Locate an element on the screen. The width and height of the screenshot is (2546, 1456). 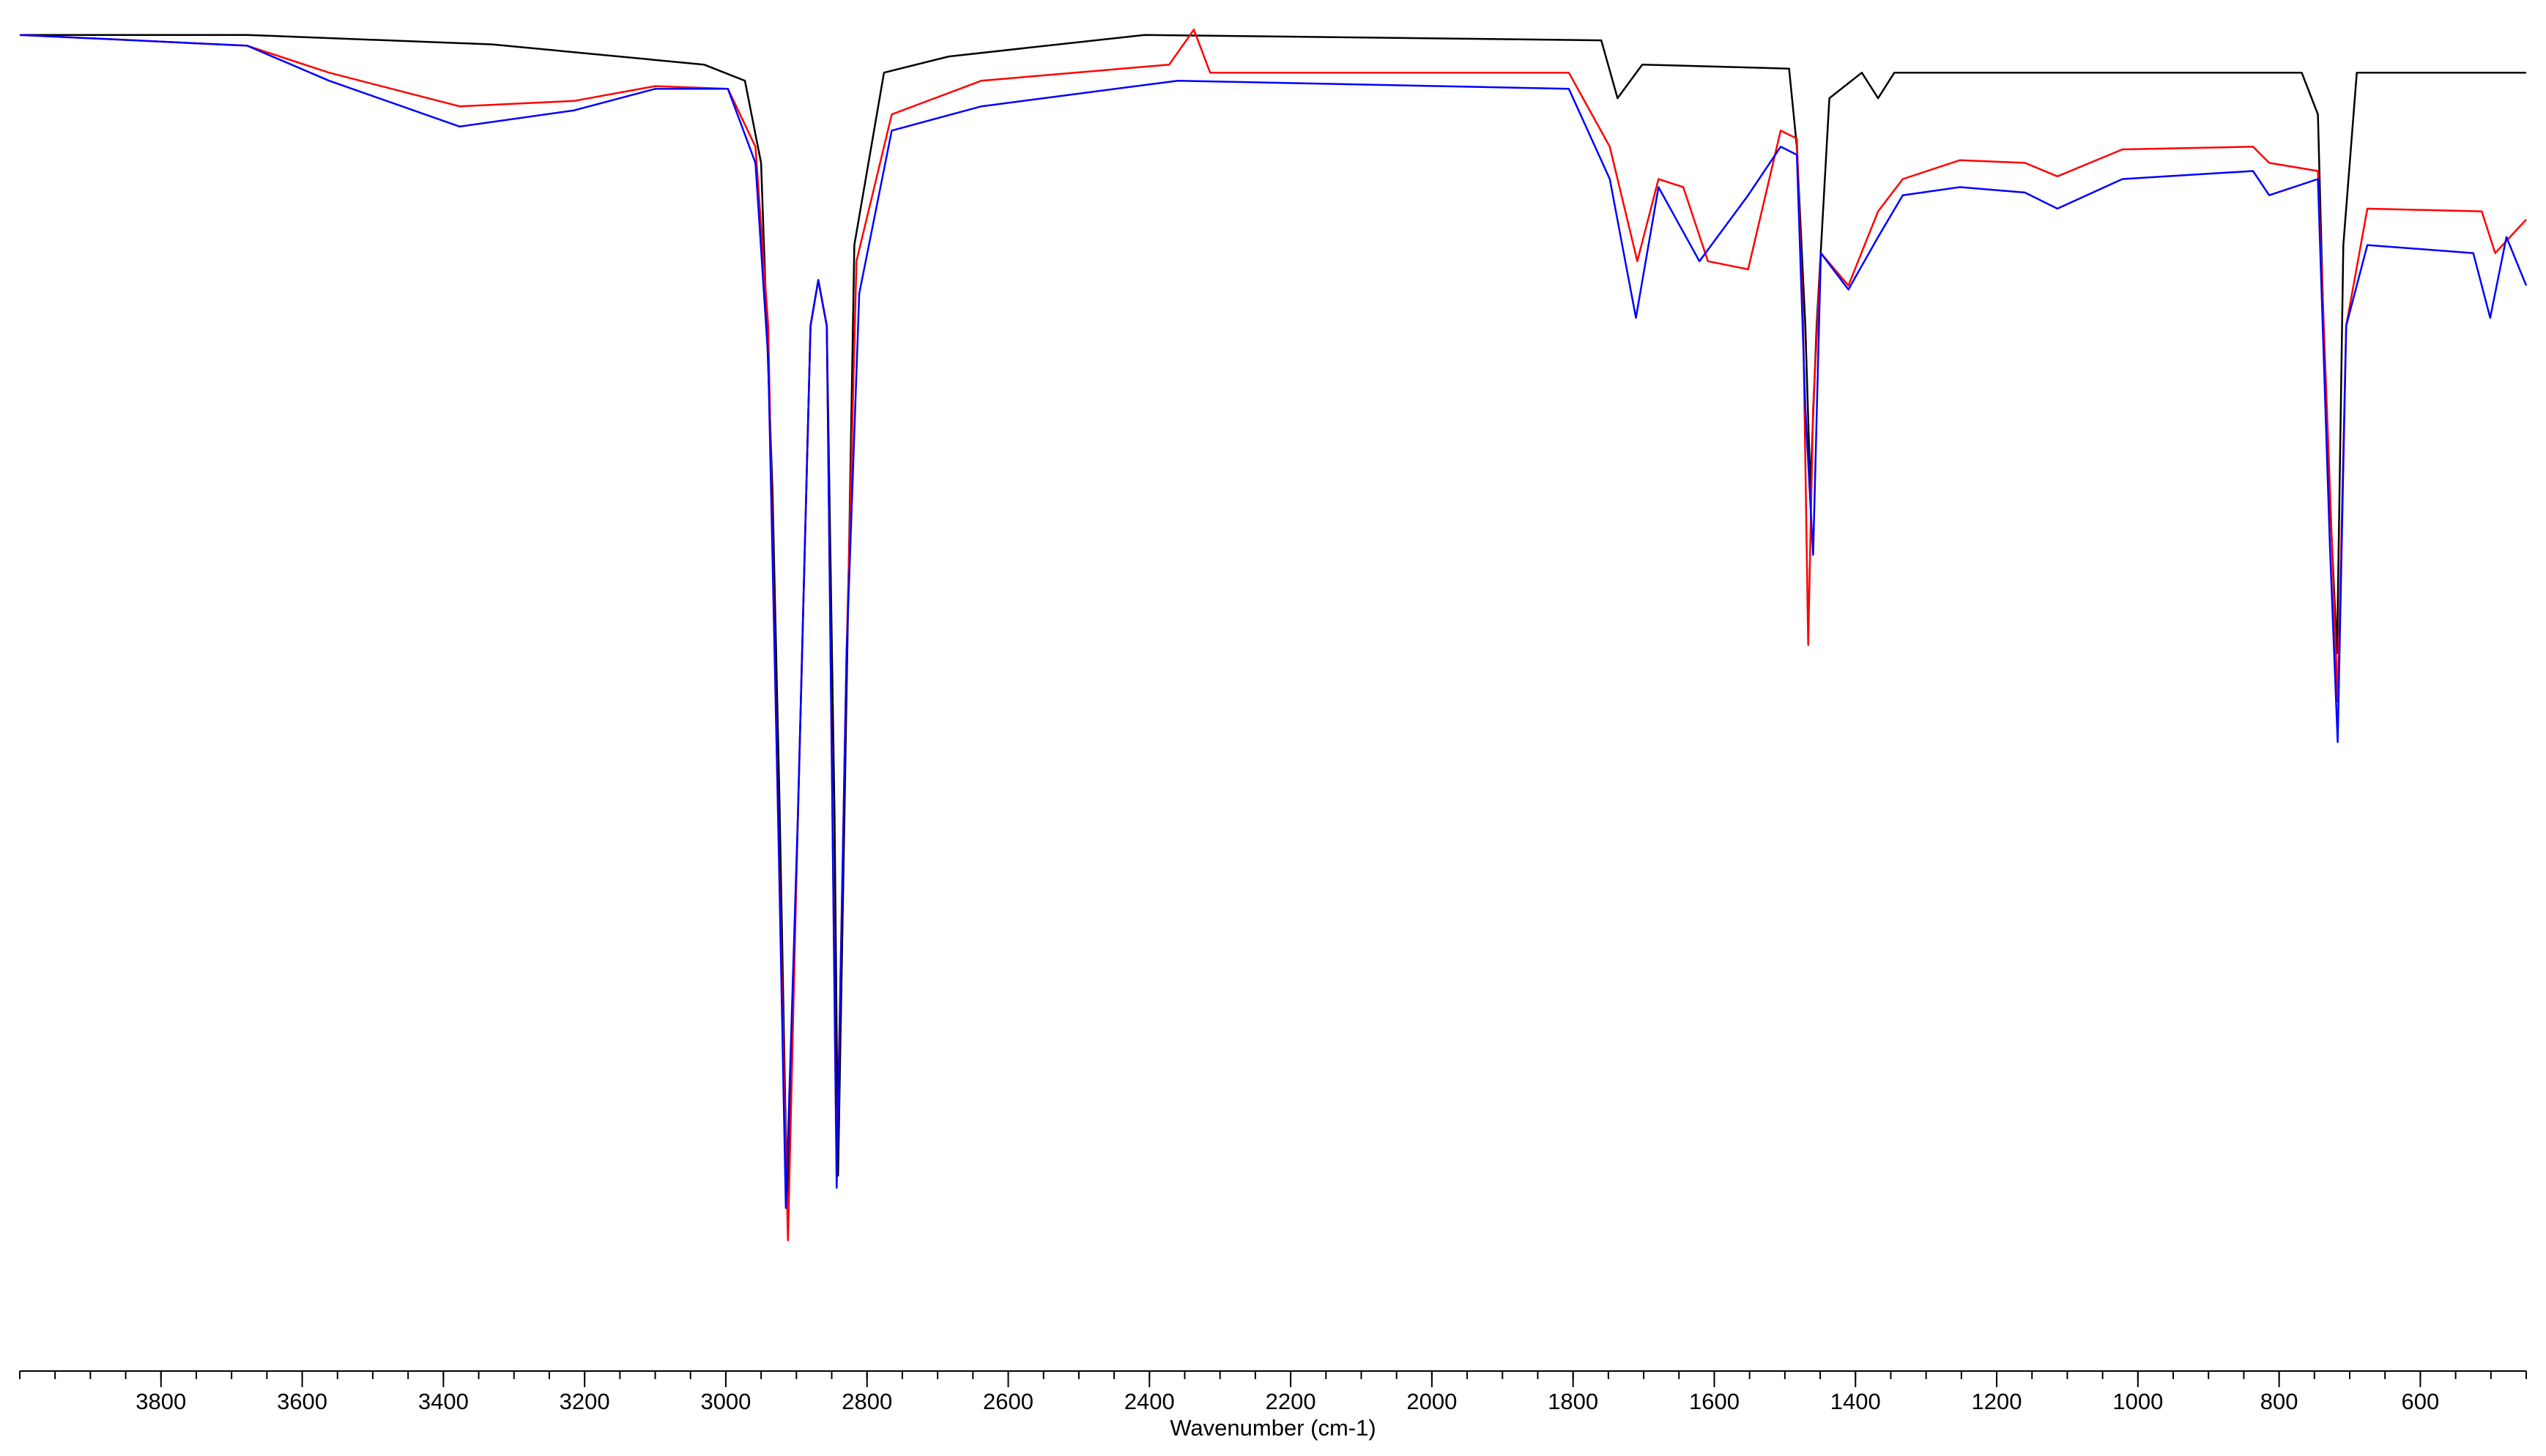
x-tick-label: 2600 is located at coordinates (1008, 1402).